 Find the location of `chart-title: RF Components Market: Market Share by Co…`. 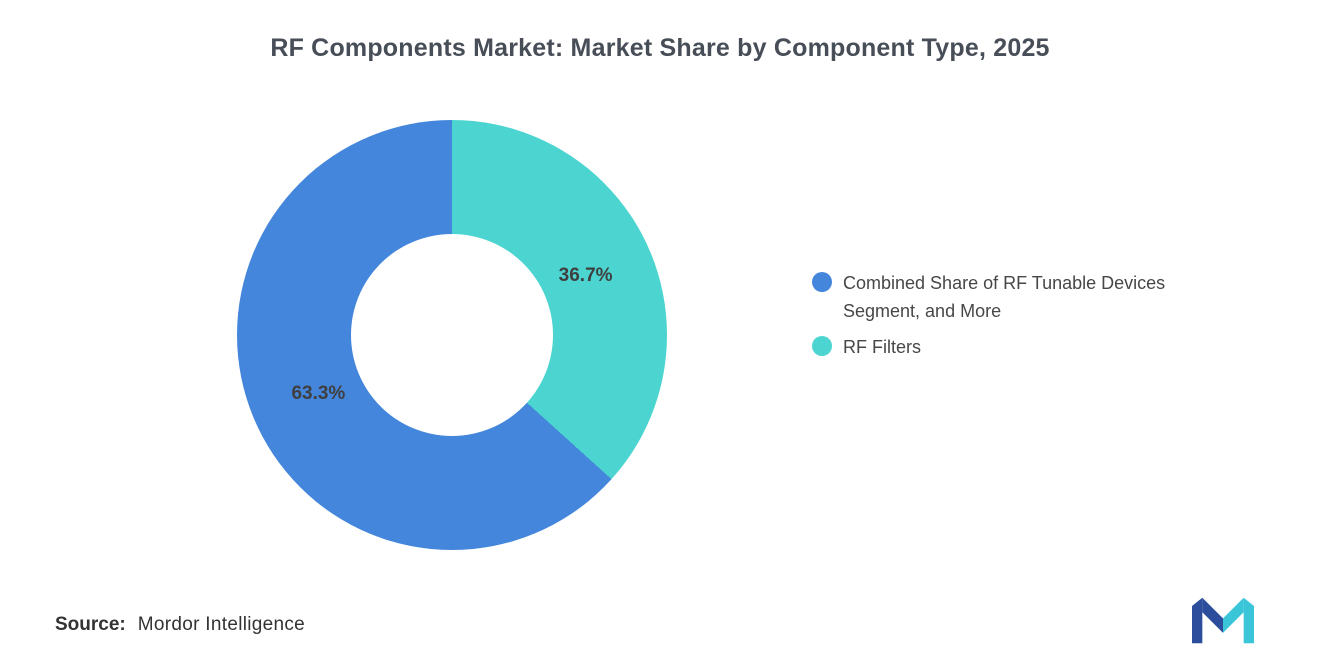

chart-title: RF Components Market: Market Share by Co… is located at coordinates (660, 48).